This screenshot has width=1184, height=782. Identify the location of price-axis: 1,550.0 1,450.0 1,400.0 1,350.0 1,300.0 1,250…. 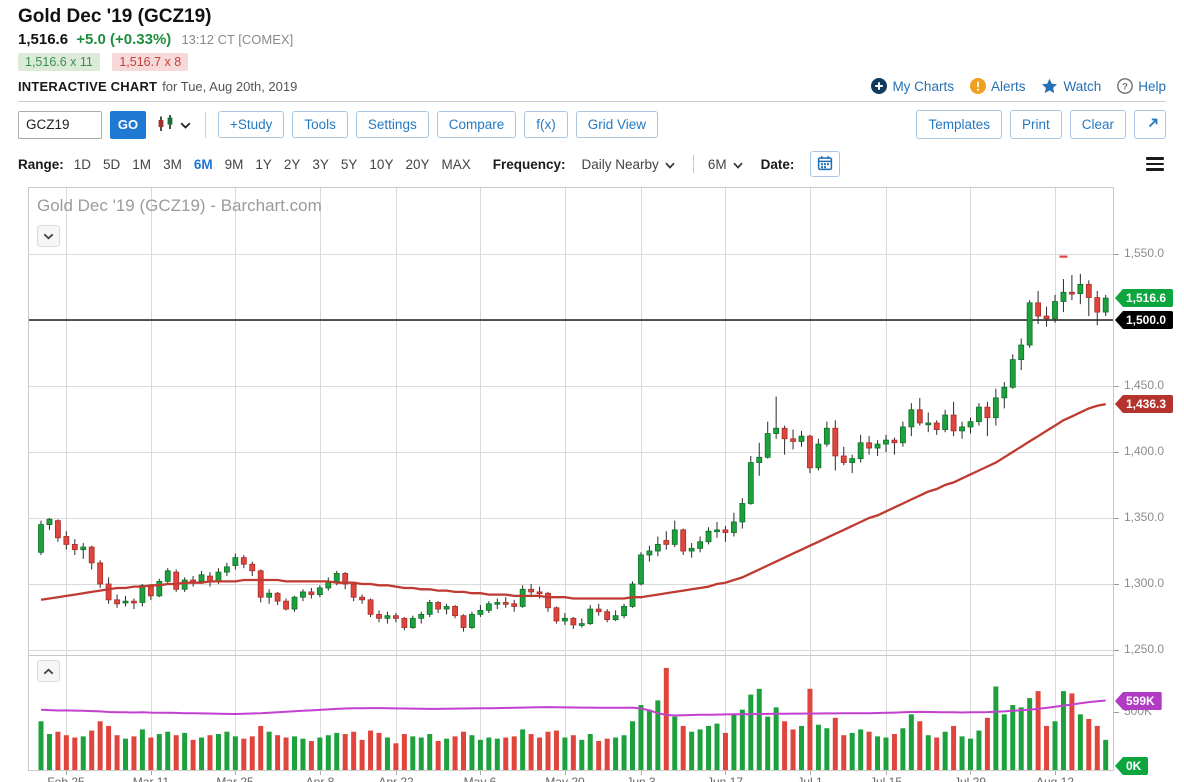
(1149, 481).